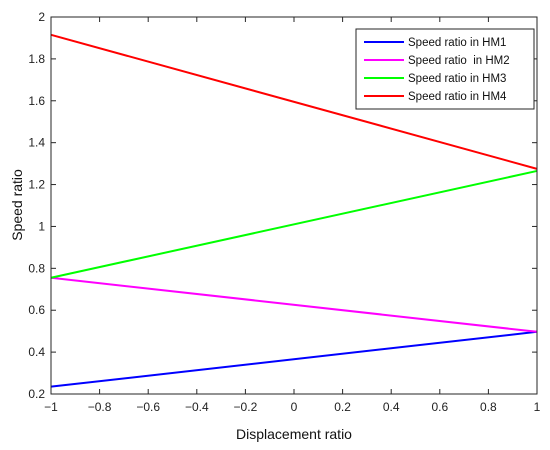  Describe the element at coordinates (36, 268) in the screenshot. I see `y-tick-label: 0.8` at that location.